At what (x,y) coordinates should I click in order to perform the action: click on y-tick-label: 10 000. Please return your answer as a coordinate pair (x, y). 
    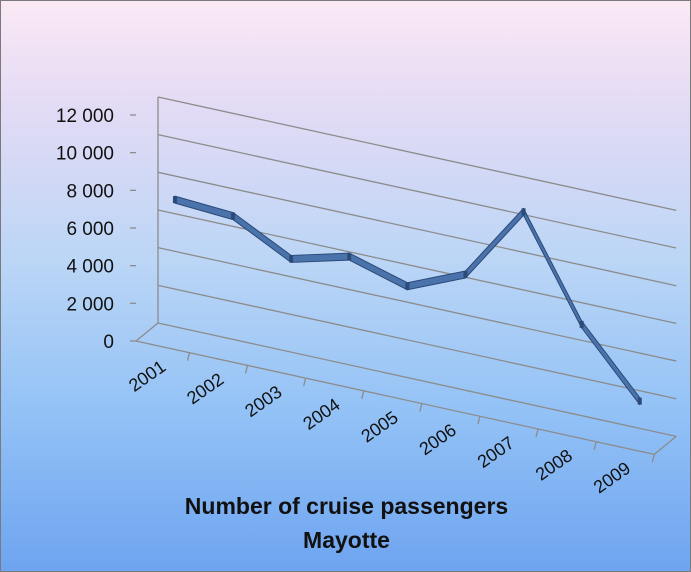
    Looking at the image, I should click on (85, 154).